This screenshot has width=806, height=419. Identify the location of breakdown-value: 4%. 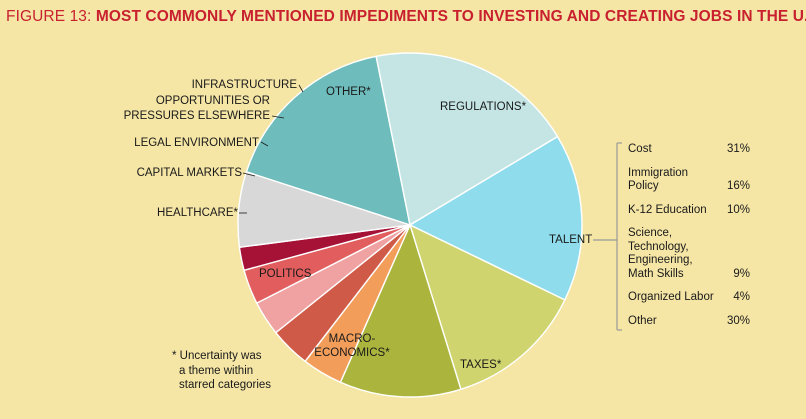
(741, 297).